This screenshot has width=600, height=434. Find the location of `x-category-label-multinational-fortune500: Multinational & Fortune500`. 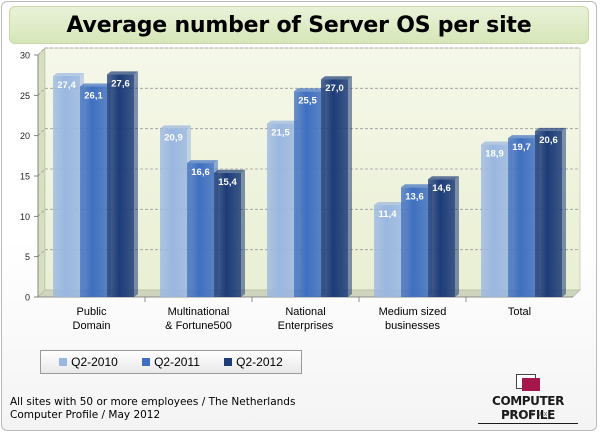

x-category-label-multinational-fortune500: Multinational & Fortune500 is located at coordinates (198, 319).